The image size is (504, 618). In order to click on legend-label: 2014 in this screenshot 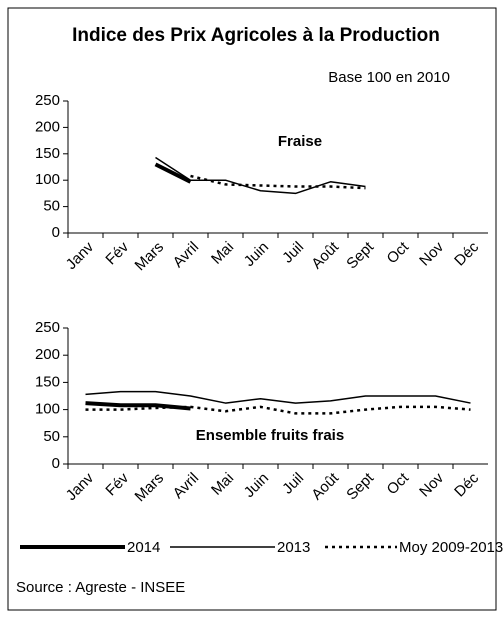, I will do `click(143, 547)`.